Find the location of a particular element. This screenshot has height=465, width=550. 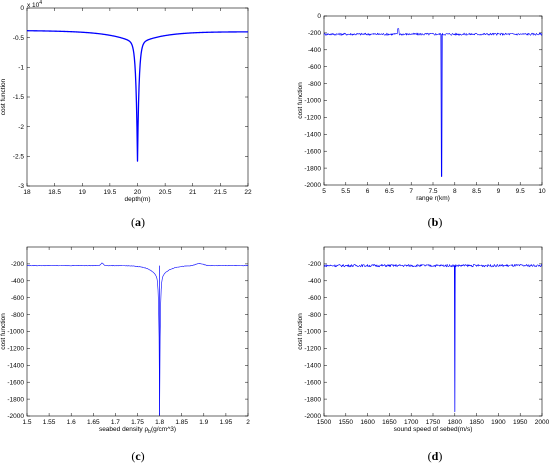

y-tick-label: -2 is located at coordinates (21, 127).